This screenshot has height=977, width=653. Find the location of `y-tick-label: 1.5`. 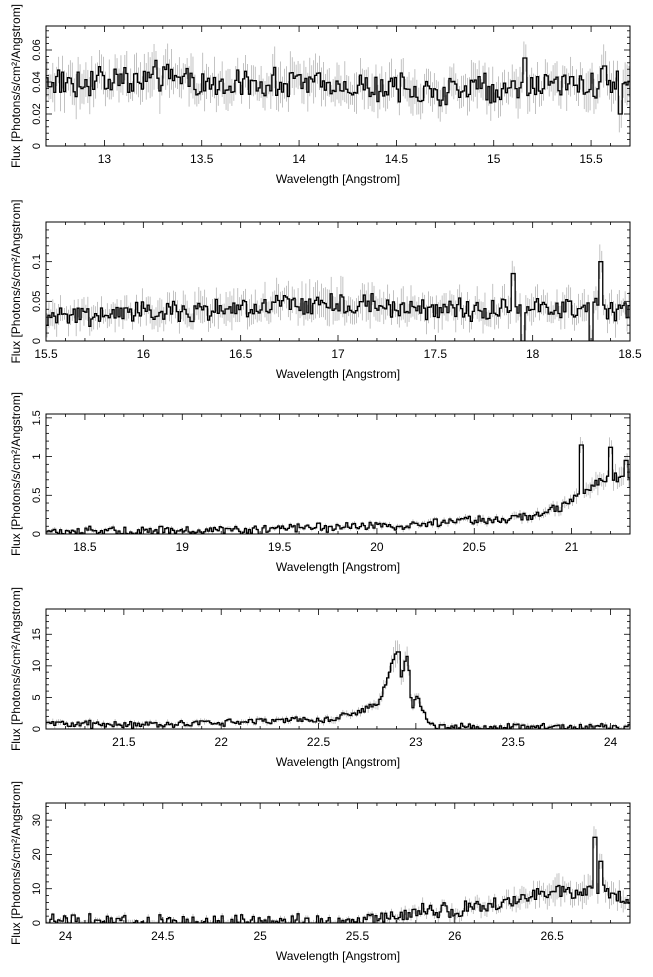

y-tick-label: 1.5 is located at coordinates (37, 417).